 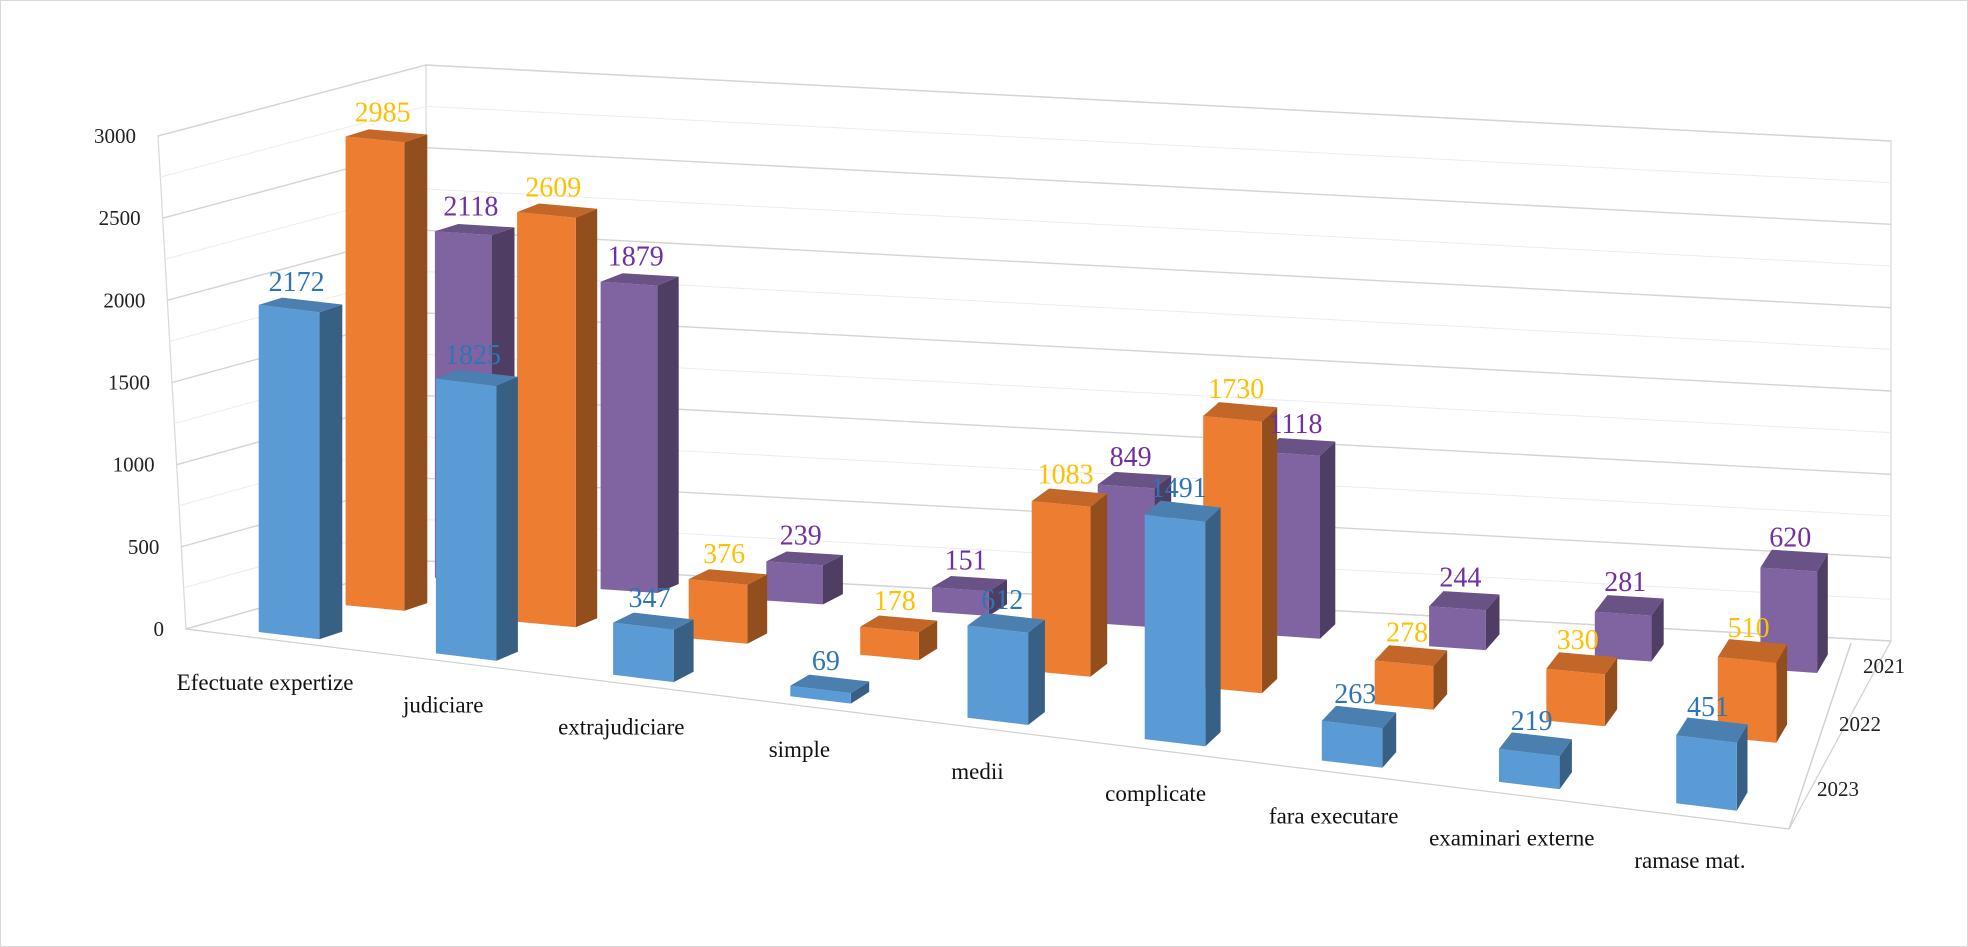 What do you see at coordinates (724, 554) in the screenshot?
I see `data-label-2022-2: 376` at bounding box center [724, 554].